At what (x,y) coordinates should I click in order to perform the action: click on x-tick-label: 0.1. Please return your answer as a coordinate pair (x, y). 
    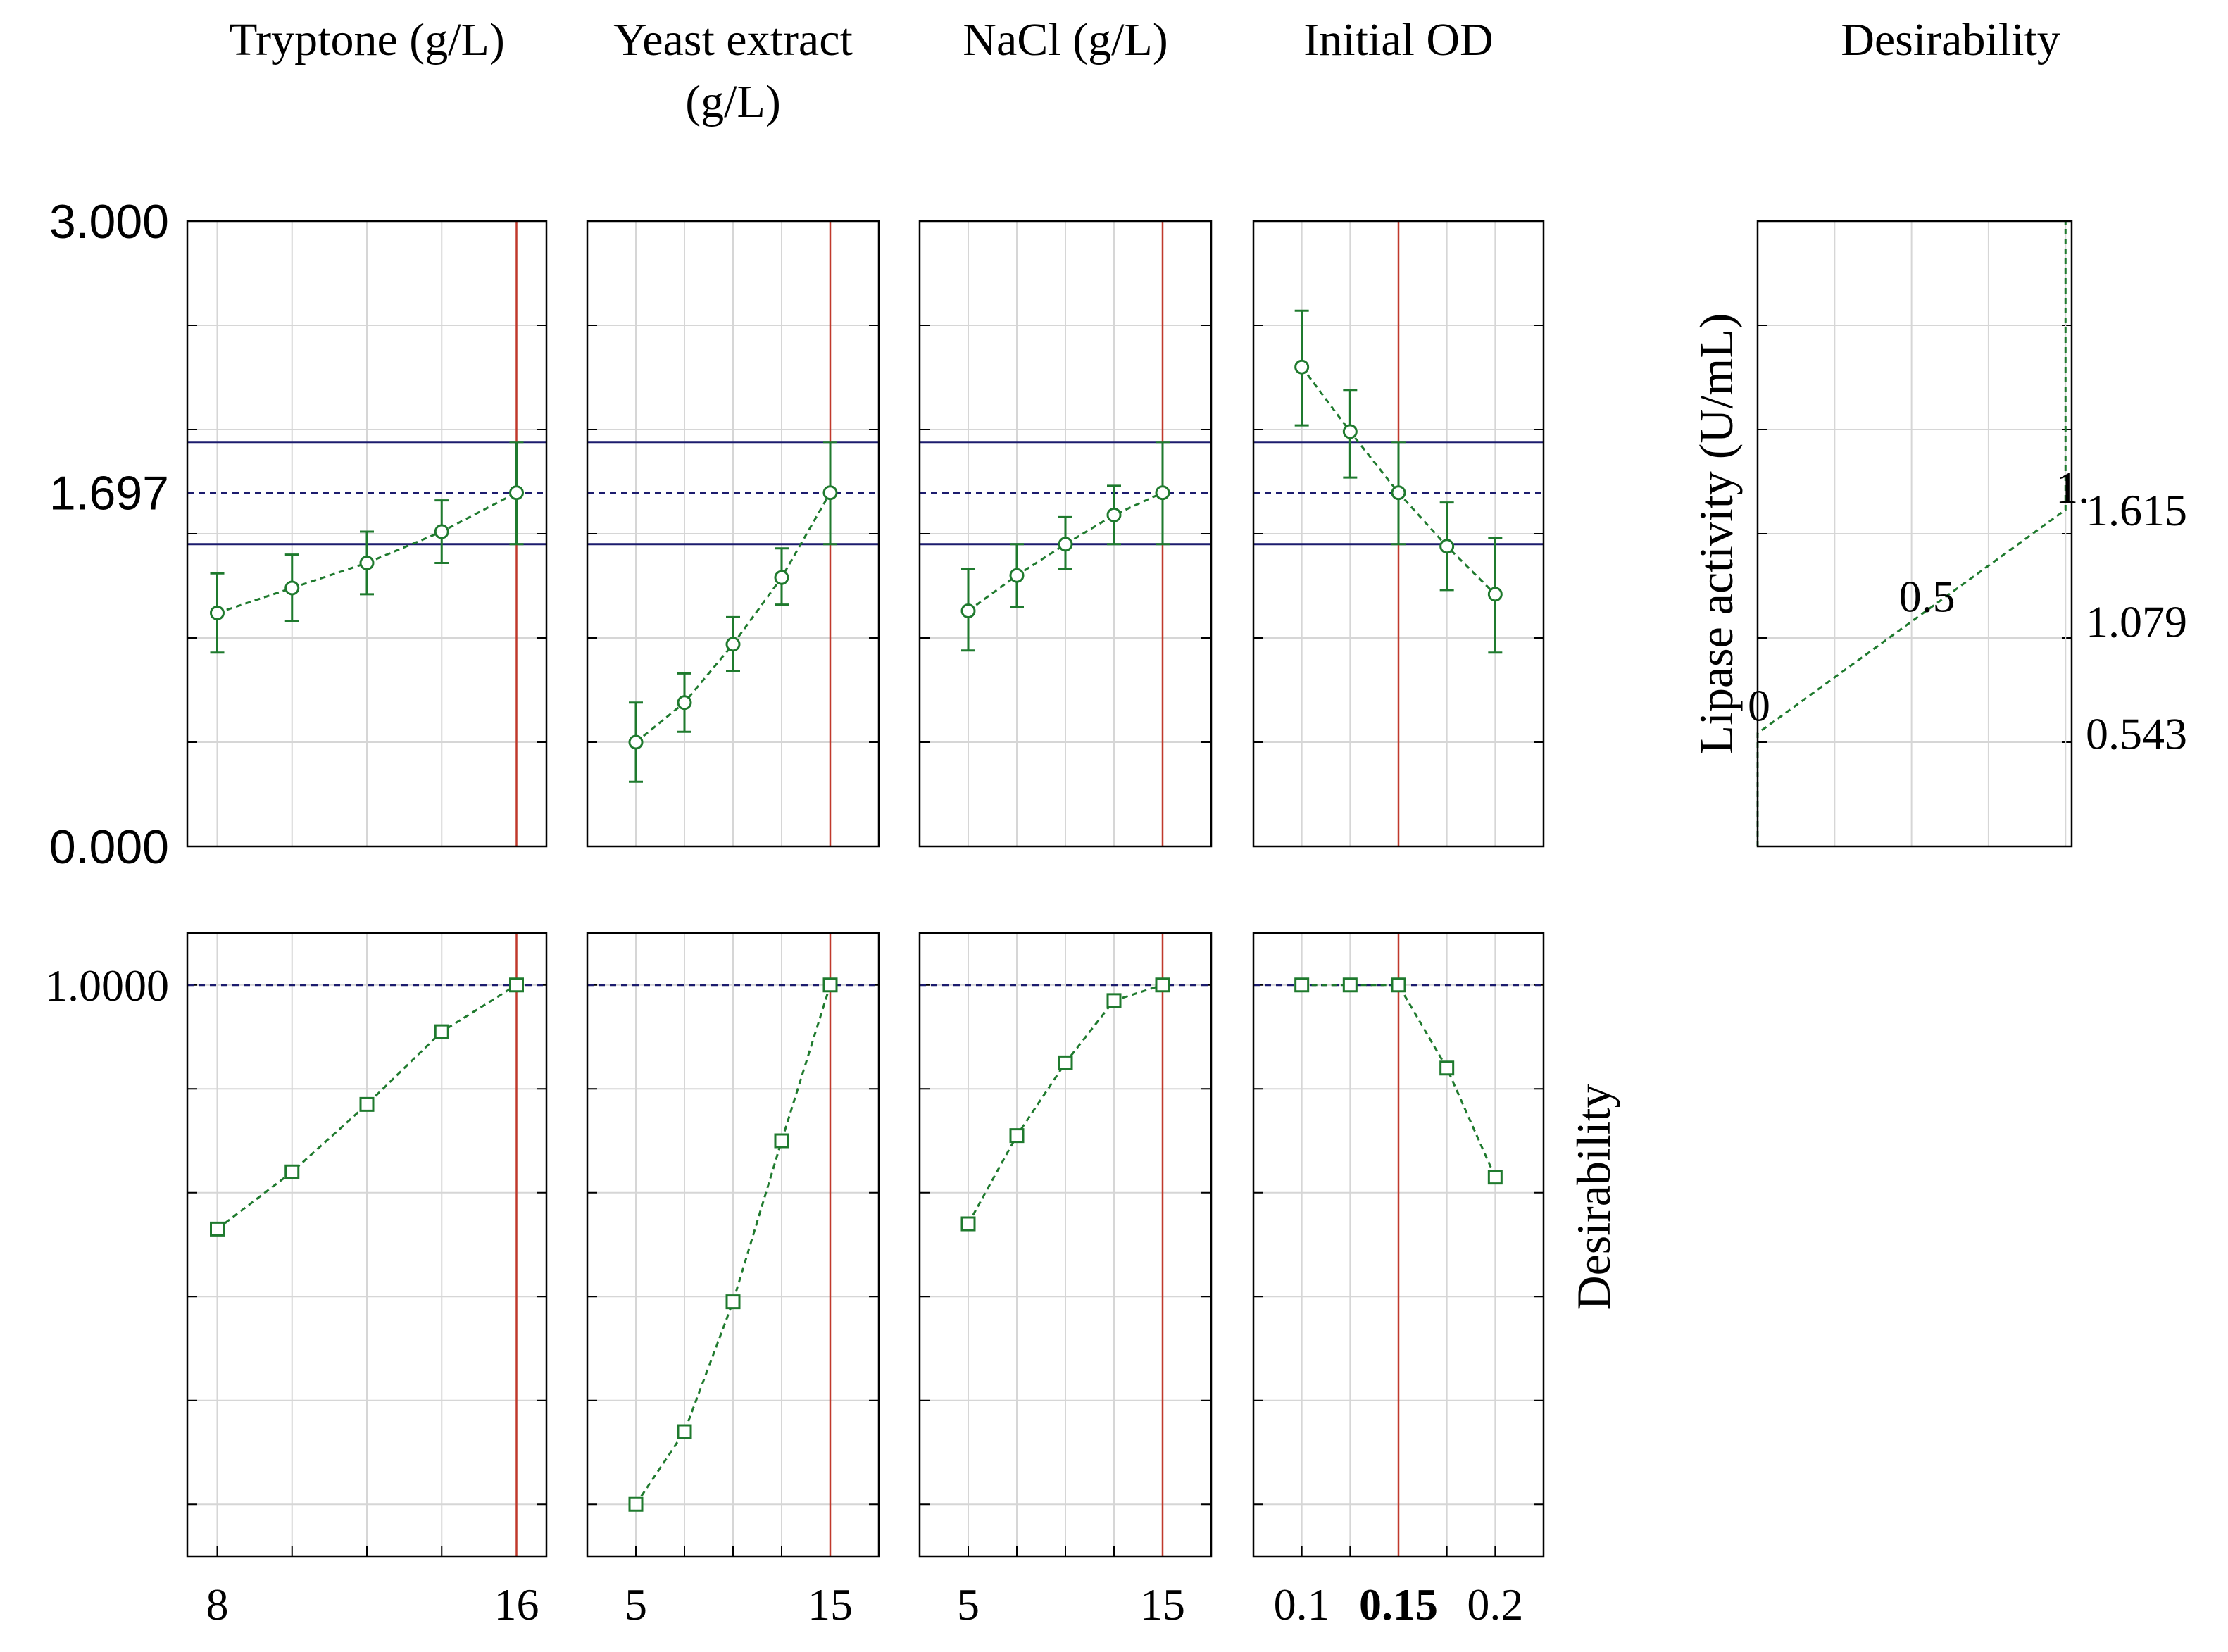
    Looking at the image, I should click on (1302, 1604).